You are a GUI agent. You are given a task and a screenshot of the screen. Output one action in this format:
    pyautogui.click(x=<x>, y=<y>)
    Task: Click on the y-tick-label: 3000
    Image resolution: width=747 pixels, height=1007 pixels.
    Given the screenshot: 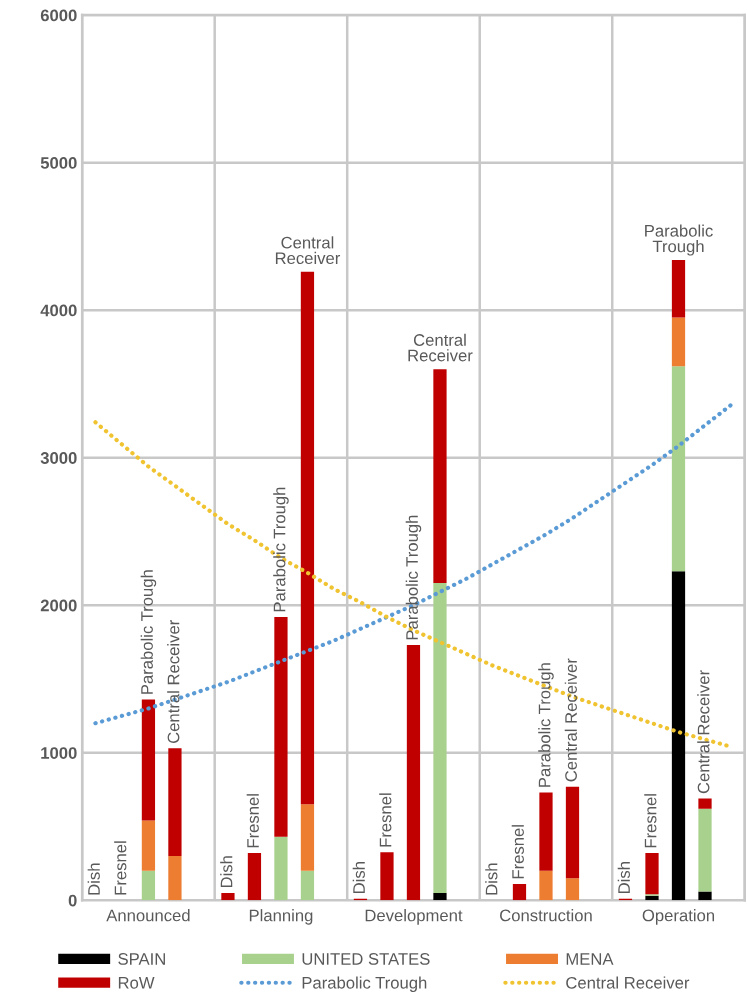 What is the action you would take?
    pyautogui.click(x=58, y=458)
    